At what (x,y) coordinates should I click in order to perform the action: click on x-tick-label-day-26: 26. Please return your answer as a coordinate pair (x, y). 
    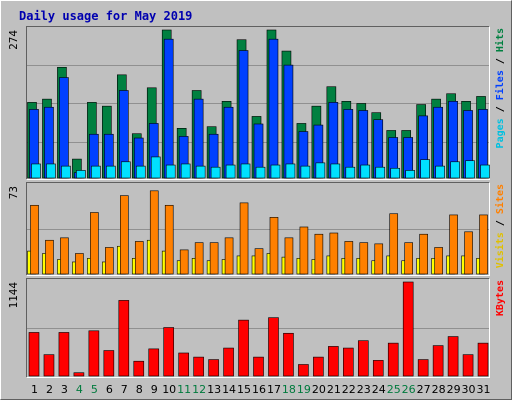
    Looking at the image, I should click on (409, 389).